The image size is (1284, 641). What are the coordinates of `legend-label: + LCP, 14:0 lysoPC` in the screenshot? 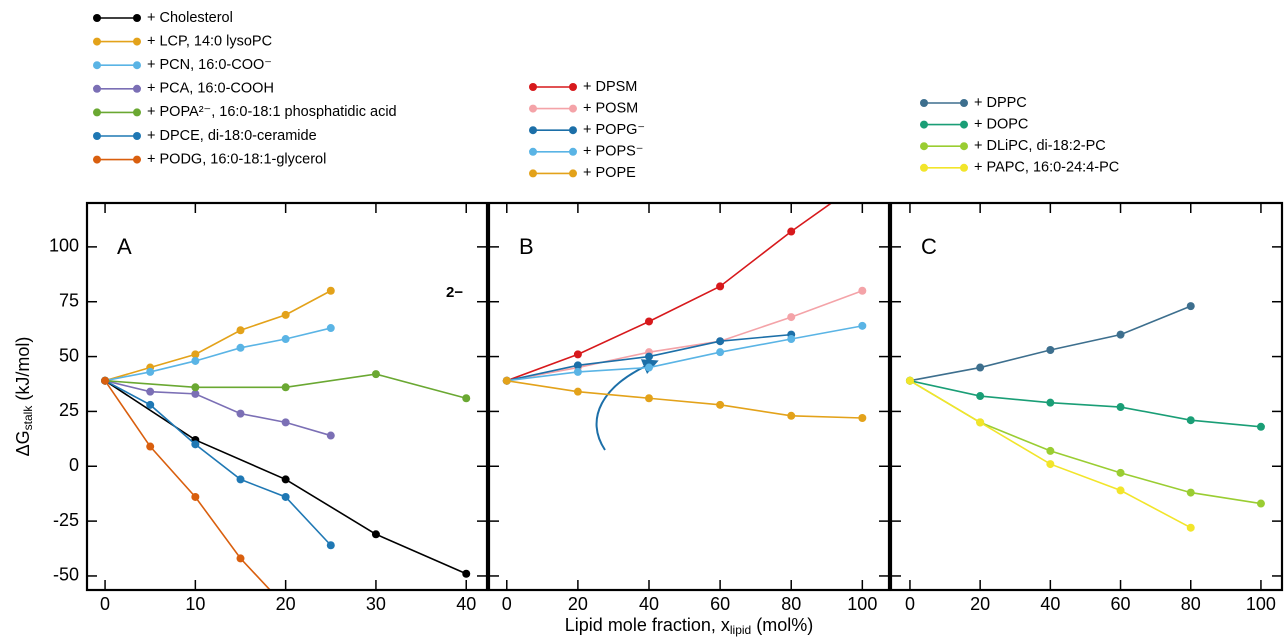 It's located at (209, 41).